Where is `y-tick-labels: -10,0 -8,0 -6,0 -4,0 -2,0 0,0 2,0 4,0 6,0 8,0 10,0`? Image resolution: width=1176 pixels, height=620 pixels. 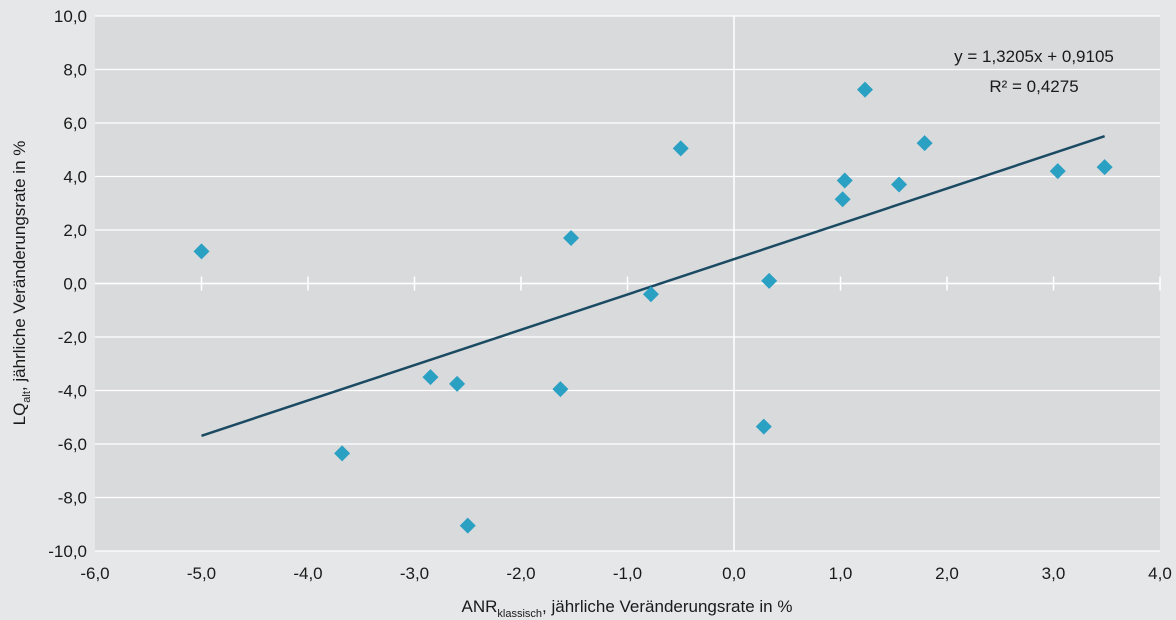
y-tick-labels: -10,0 -8,0 -6,0 -4,0 -2,0 0,0 2,0 4,0 6,0 8,0 10,0 is located at coordinates (67, 284).